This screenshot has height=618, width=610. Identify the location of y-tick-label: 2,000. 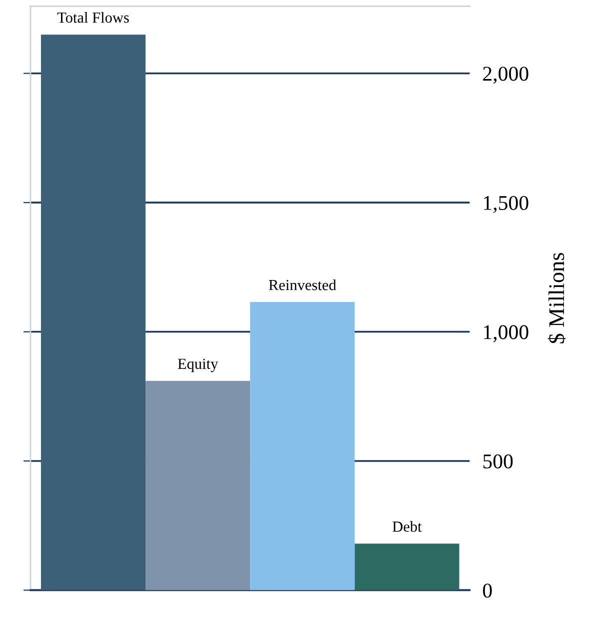
(505, 75).